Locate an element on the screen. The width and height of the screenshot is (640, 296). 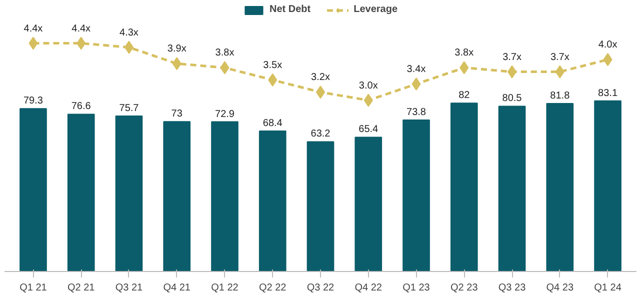
data-label: 73 is located at coordinates (177, 114).